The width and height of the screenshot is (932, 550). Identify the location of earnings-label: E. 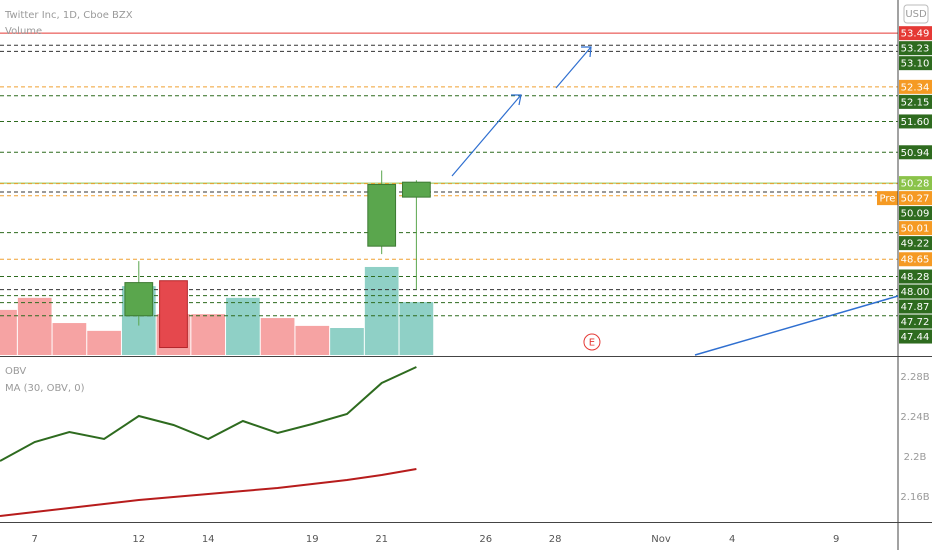
(592, 343).